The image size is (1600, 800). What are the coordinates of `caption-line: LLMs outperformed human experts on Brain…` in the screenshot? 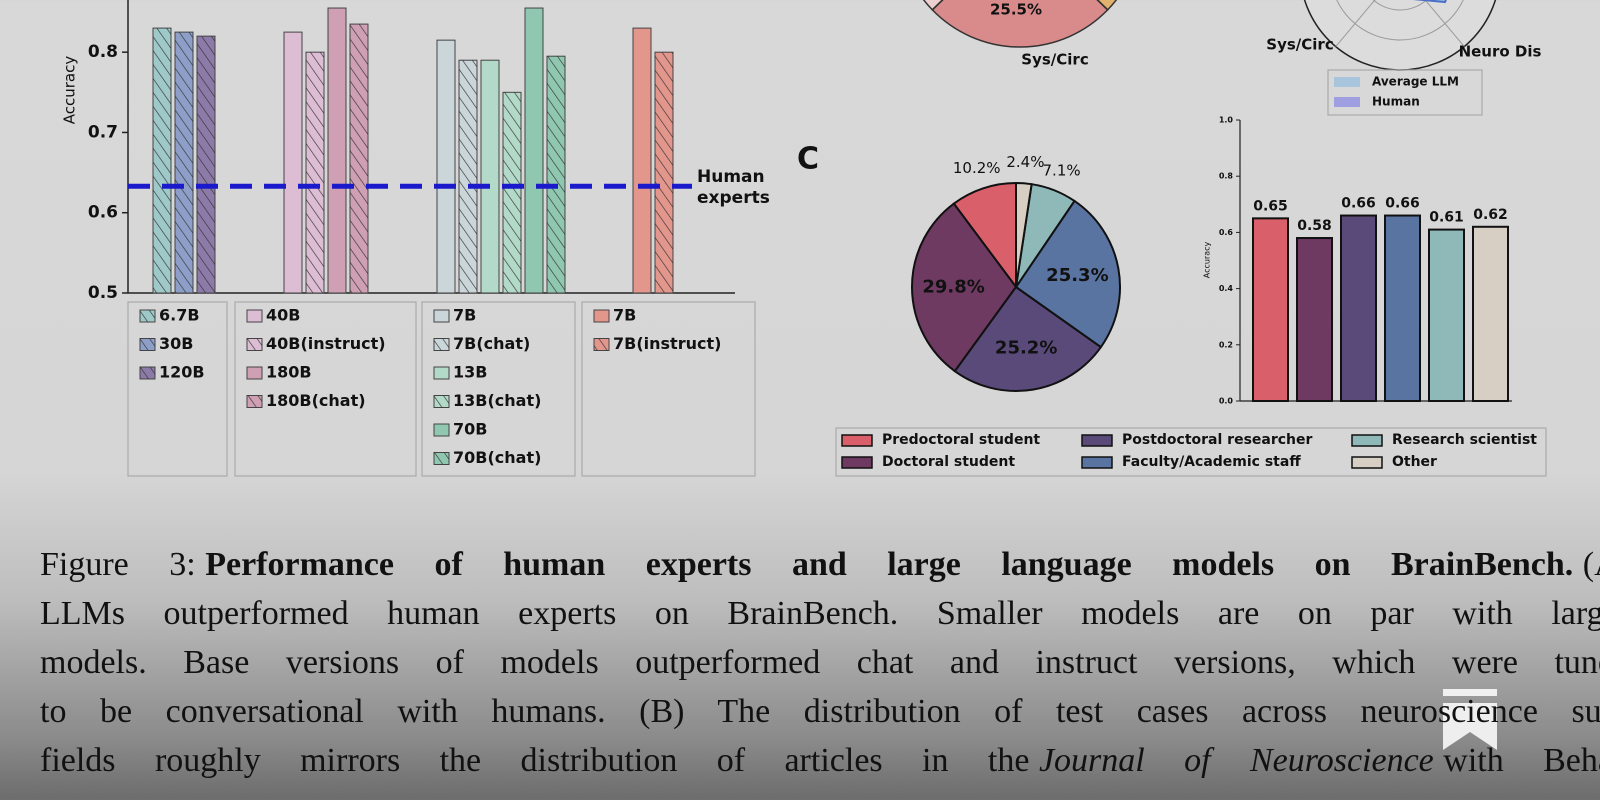 It's located at (820, 613).